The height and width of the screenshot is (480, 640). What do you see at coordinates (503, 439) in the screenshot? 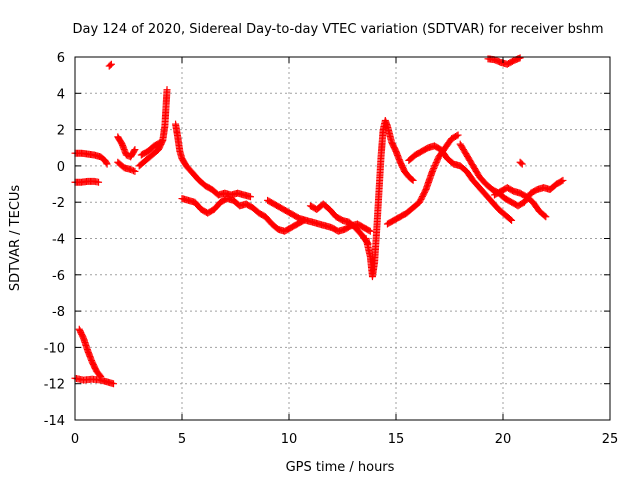
I see `x-tick-label: 20` at bounding box center [503, 439].